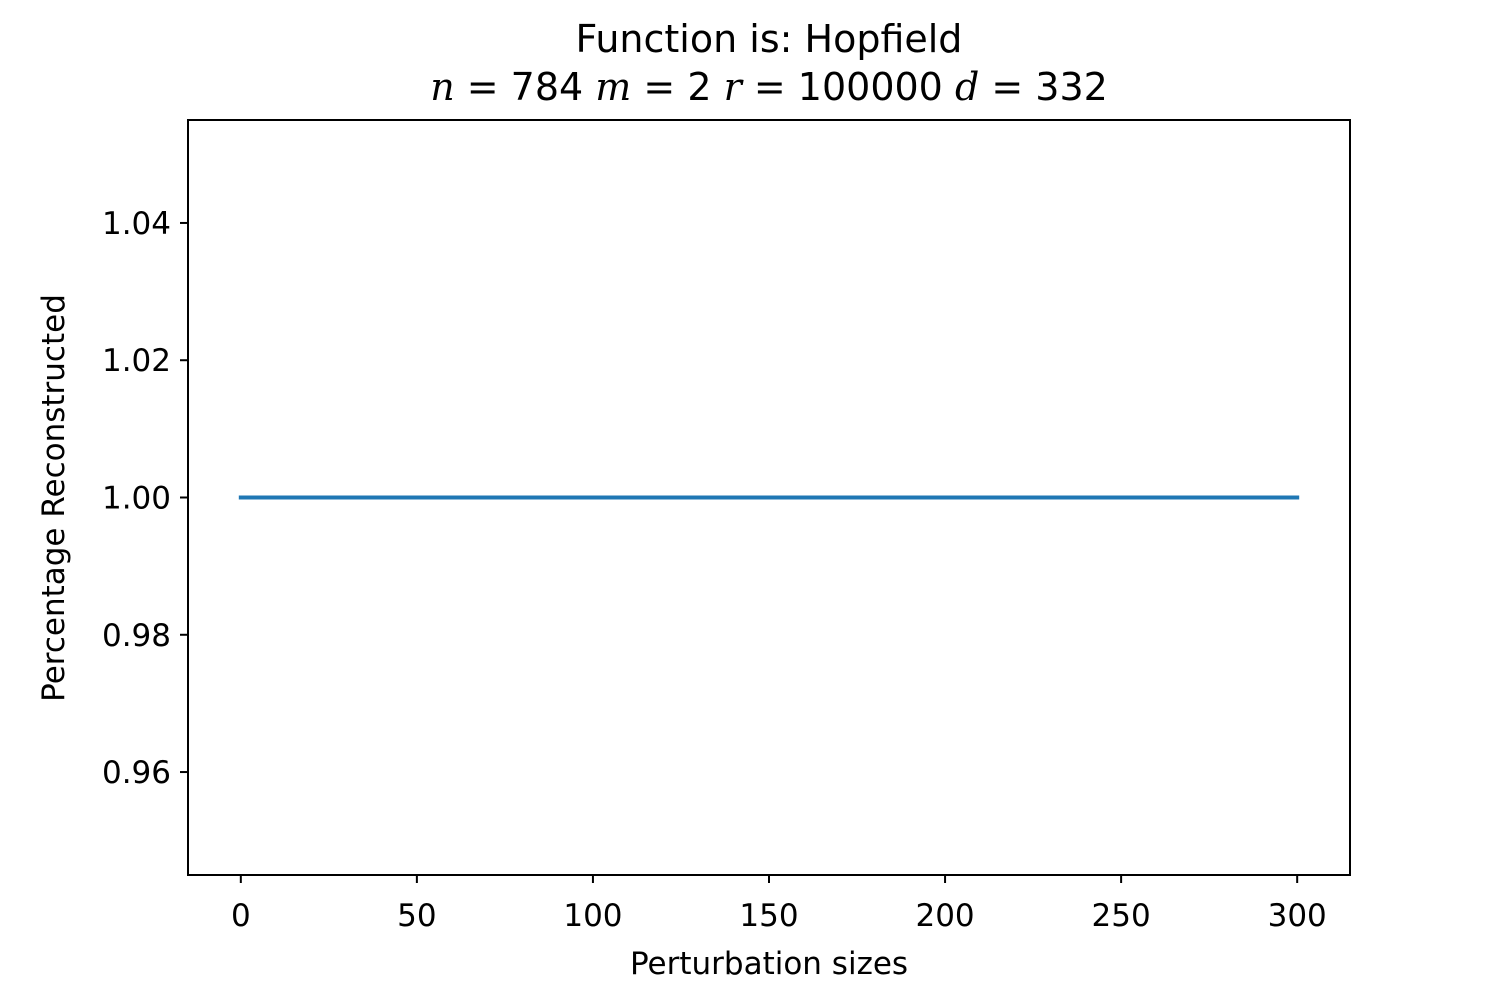  I want to click on x-tick-label: 300, so click(1297, 916).